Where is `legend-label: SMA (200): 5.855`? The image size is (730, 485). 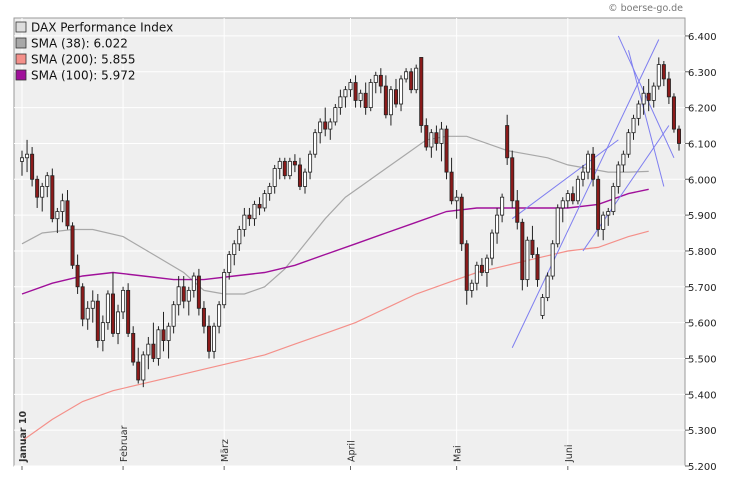 legend-label: SMA (200): 5.855 is located at coordinates (83, 60).